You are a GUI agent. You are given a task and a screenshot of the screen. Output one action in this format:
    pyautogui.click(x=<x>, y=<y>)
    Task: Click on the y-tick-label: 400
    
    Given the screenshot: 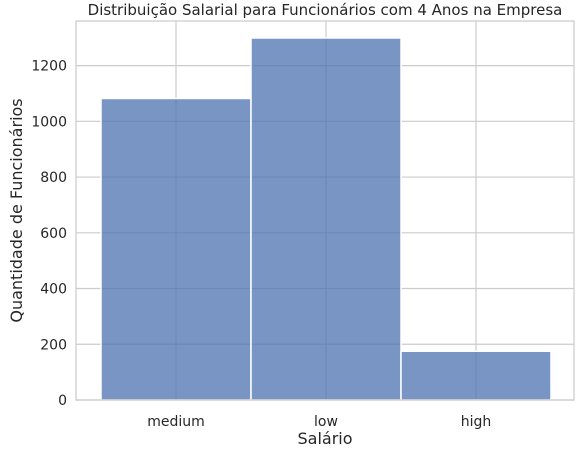 What is the action you would take?
    pyautogui.click(x=53, y=290)
    